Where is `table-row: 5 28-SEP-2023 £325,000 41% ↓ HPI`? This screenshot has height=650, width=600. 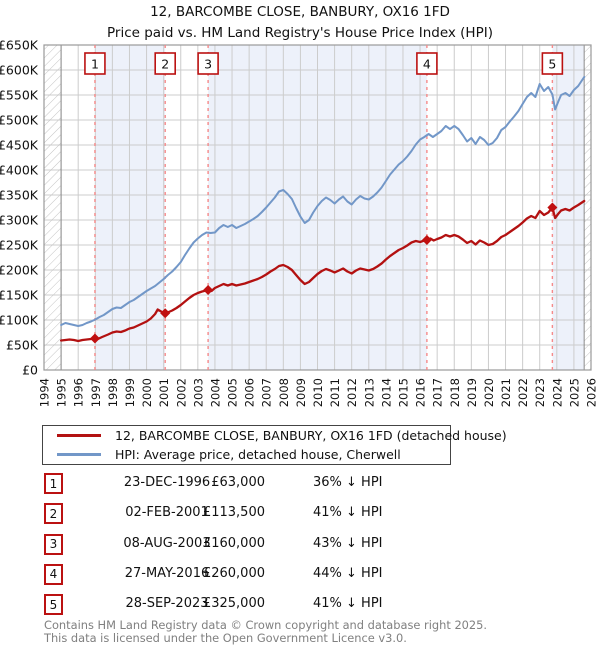
table-row: 5 28-SEP-2023 £325,000 41% ↓ HPI is located at coordinates (252, 604).